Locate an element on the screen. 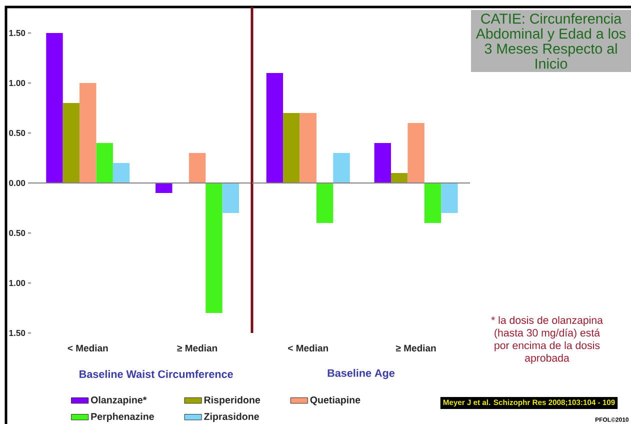 Image resolution: width=631 pixels, height=424 pixels. legend-label: Risperidone is located at coordinates (232, 401).